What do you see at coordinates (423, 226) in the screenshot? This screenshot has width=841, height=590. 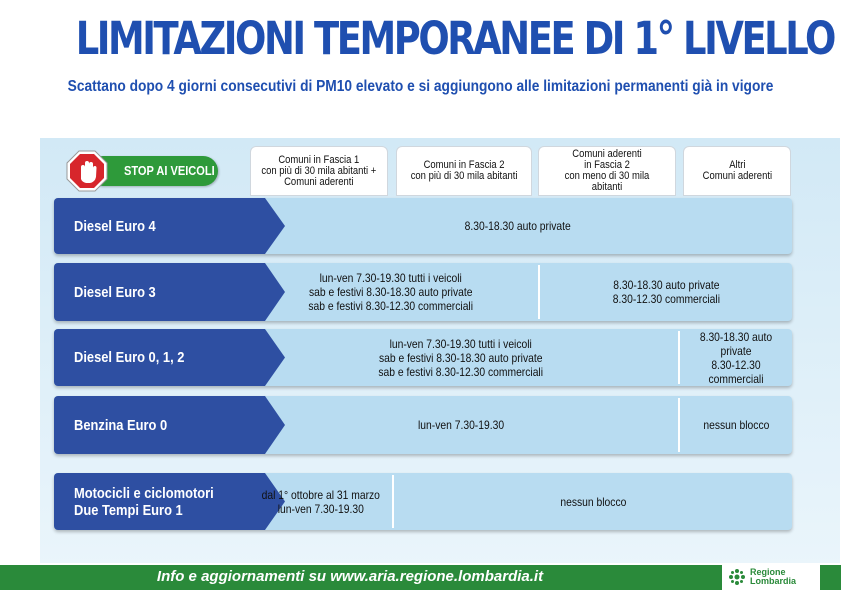 I see `row-diesel-euro-4: Diesel Euro 4 8.30-18.30 auto private` at bounding box center [423, 226].